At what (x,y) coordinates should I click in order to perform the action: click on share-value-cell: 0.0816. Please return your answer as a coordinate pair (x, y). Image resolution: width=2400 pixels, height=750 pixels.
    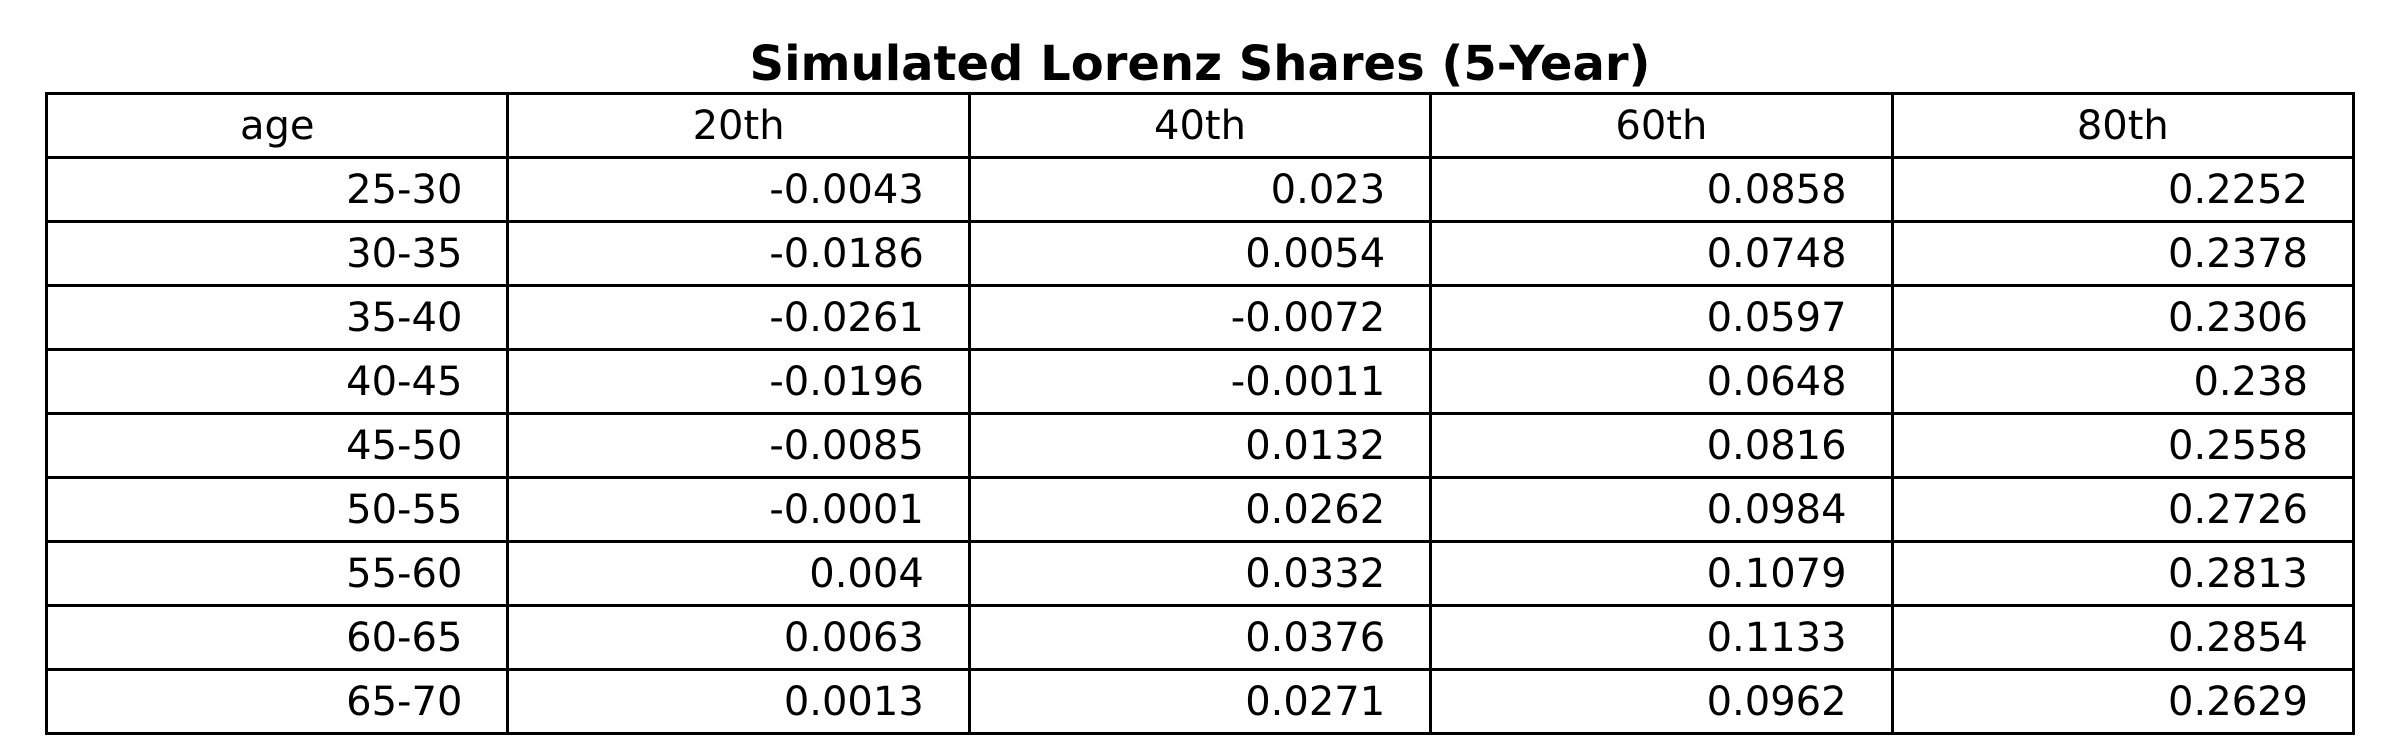
    Looking at the image, I should click on (1661, 445).